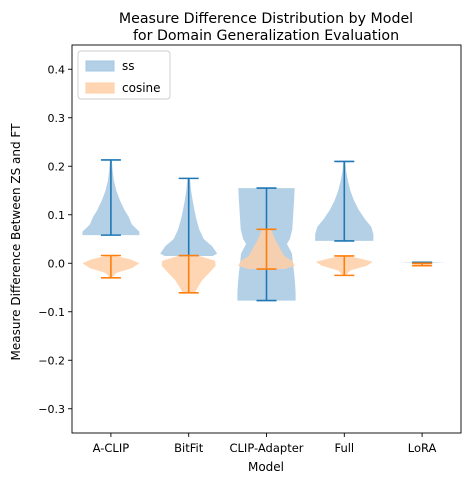 Image resolution: width=470 pixels, height=486 pixels. I want to click on x-axis-ticks: A-CLIP BitFit CLIP-Adapter Full LoRA, so click(265, 444).